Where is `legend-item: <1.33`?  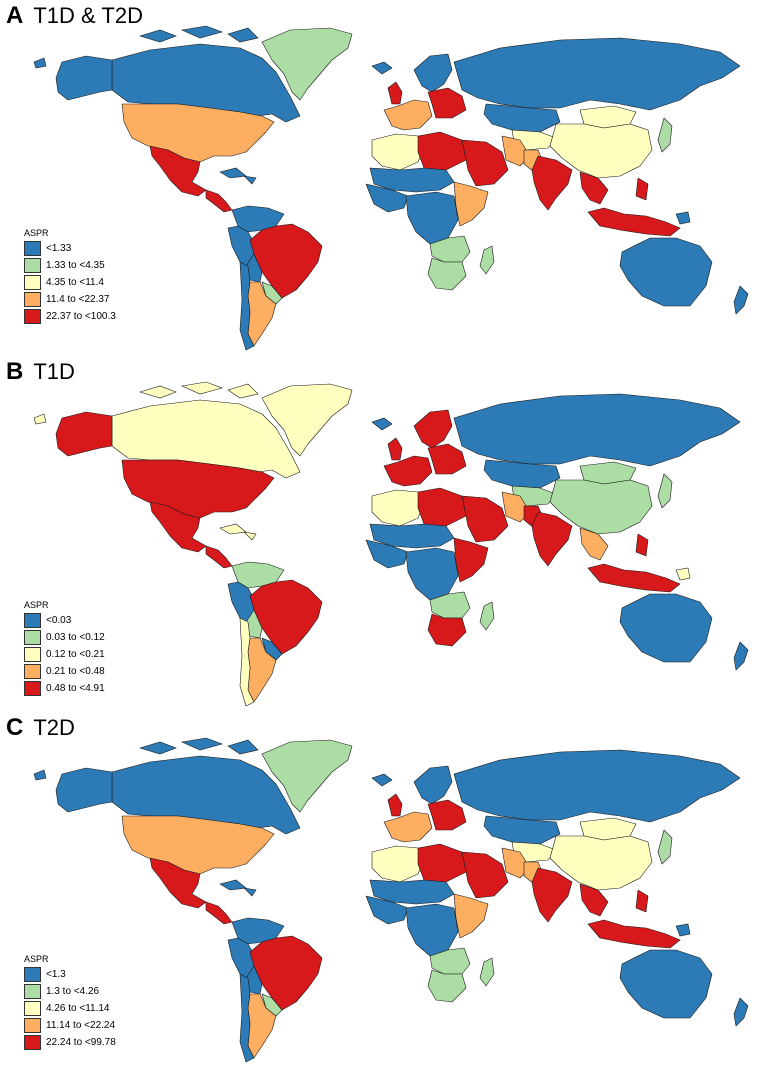 legend-item: <1.33 is located at coordinates (70, 248).